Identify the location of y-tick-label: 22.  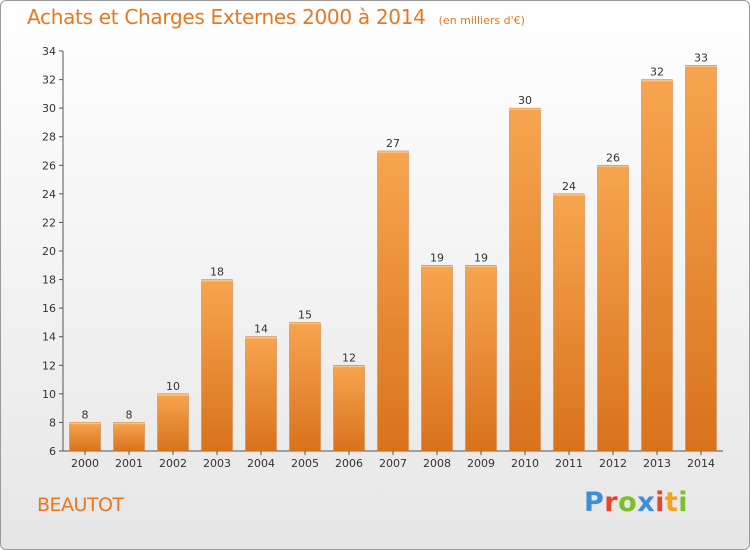
(49, 222).